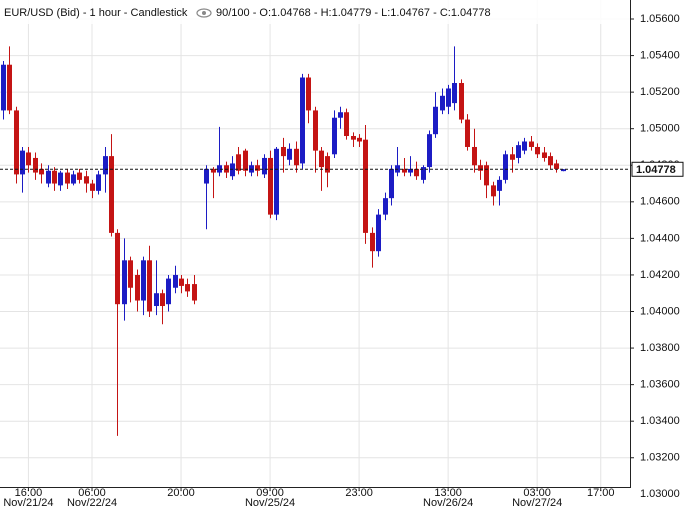 Image resolution: width=685 pixels, height=509 pixels. Describe the element at coordinates (660, 494) in the screenshot. I see `y-tick-label: 1.03000` at that location.